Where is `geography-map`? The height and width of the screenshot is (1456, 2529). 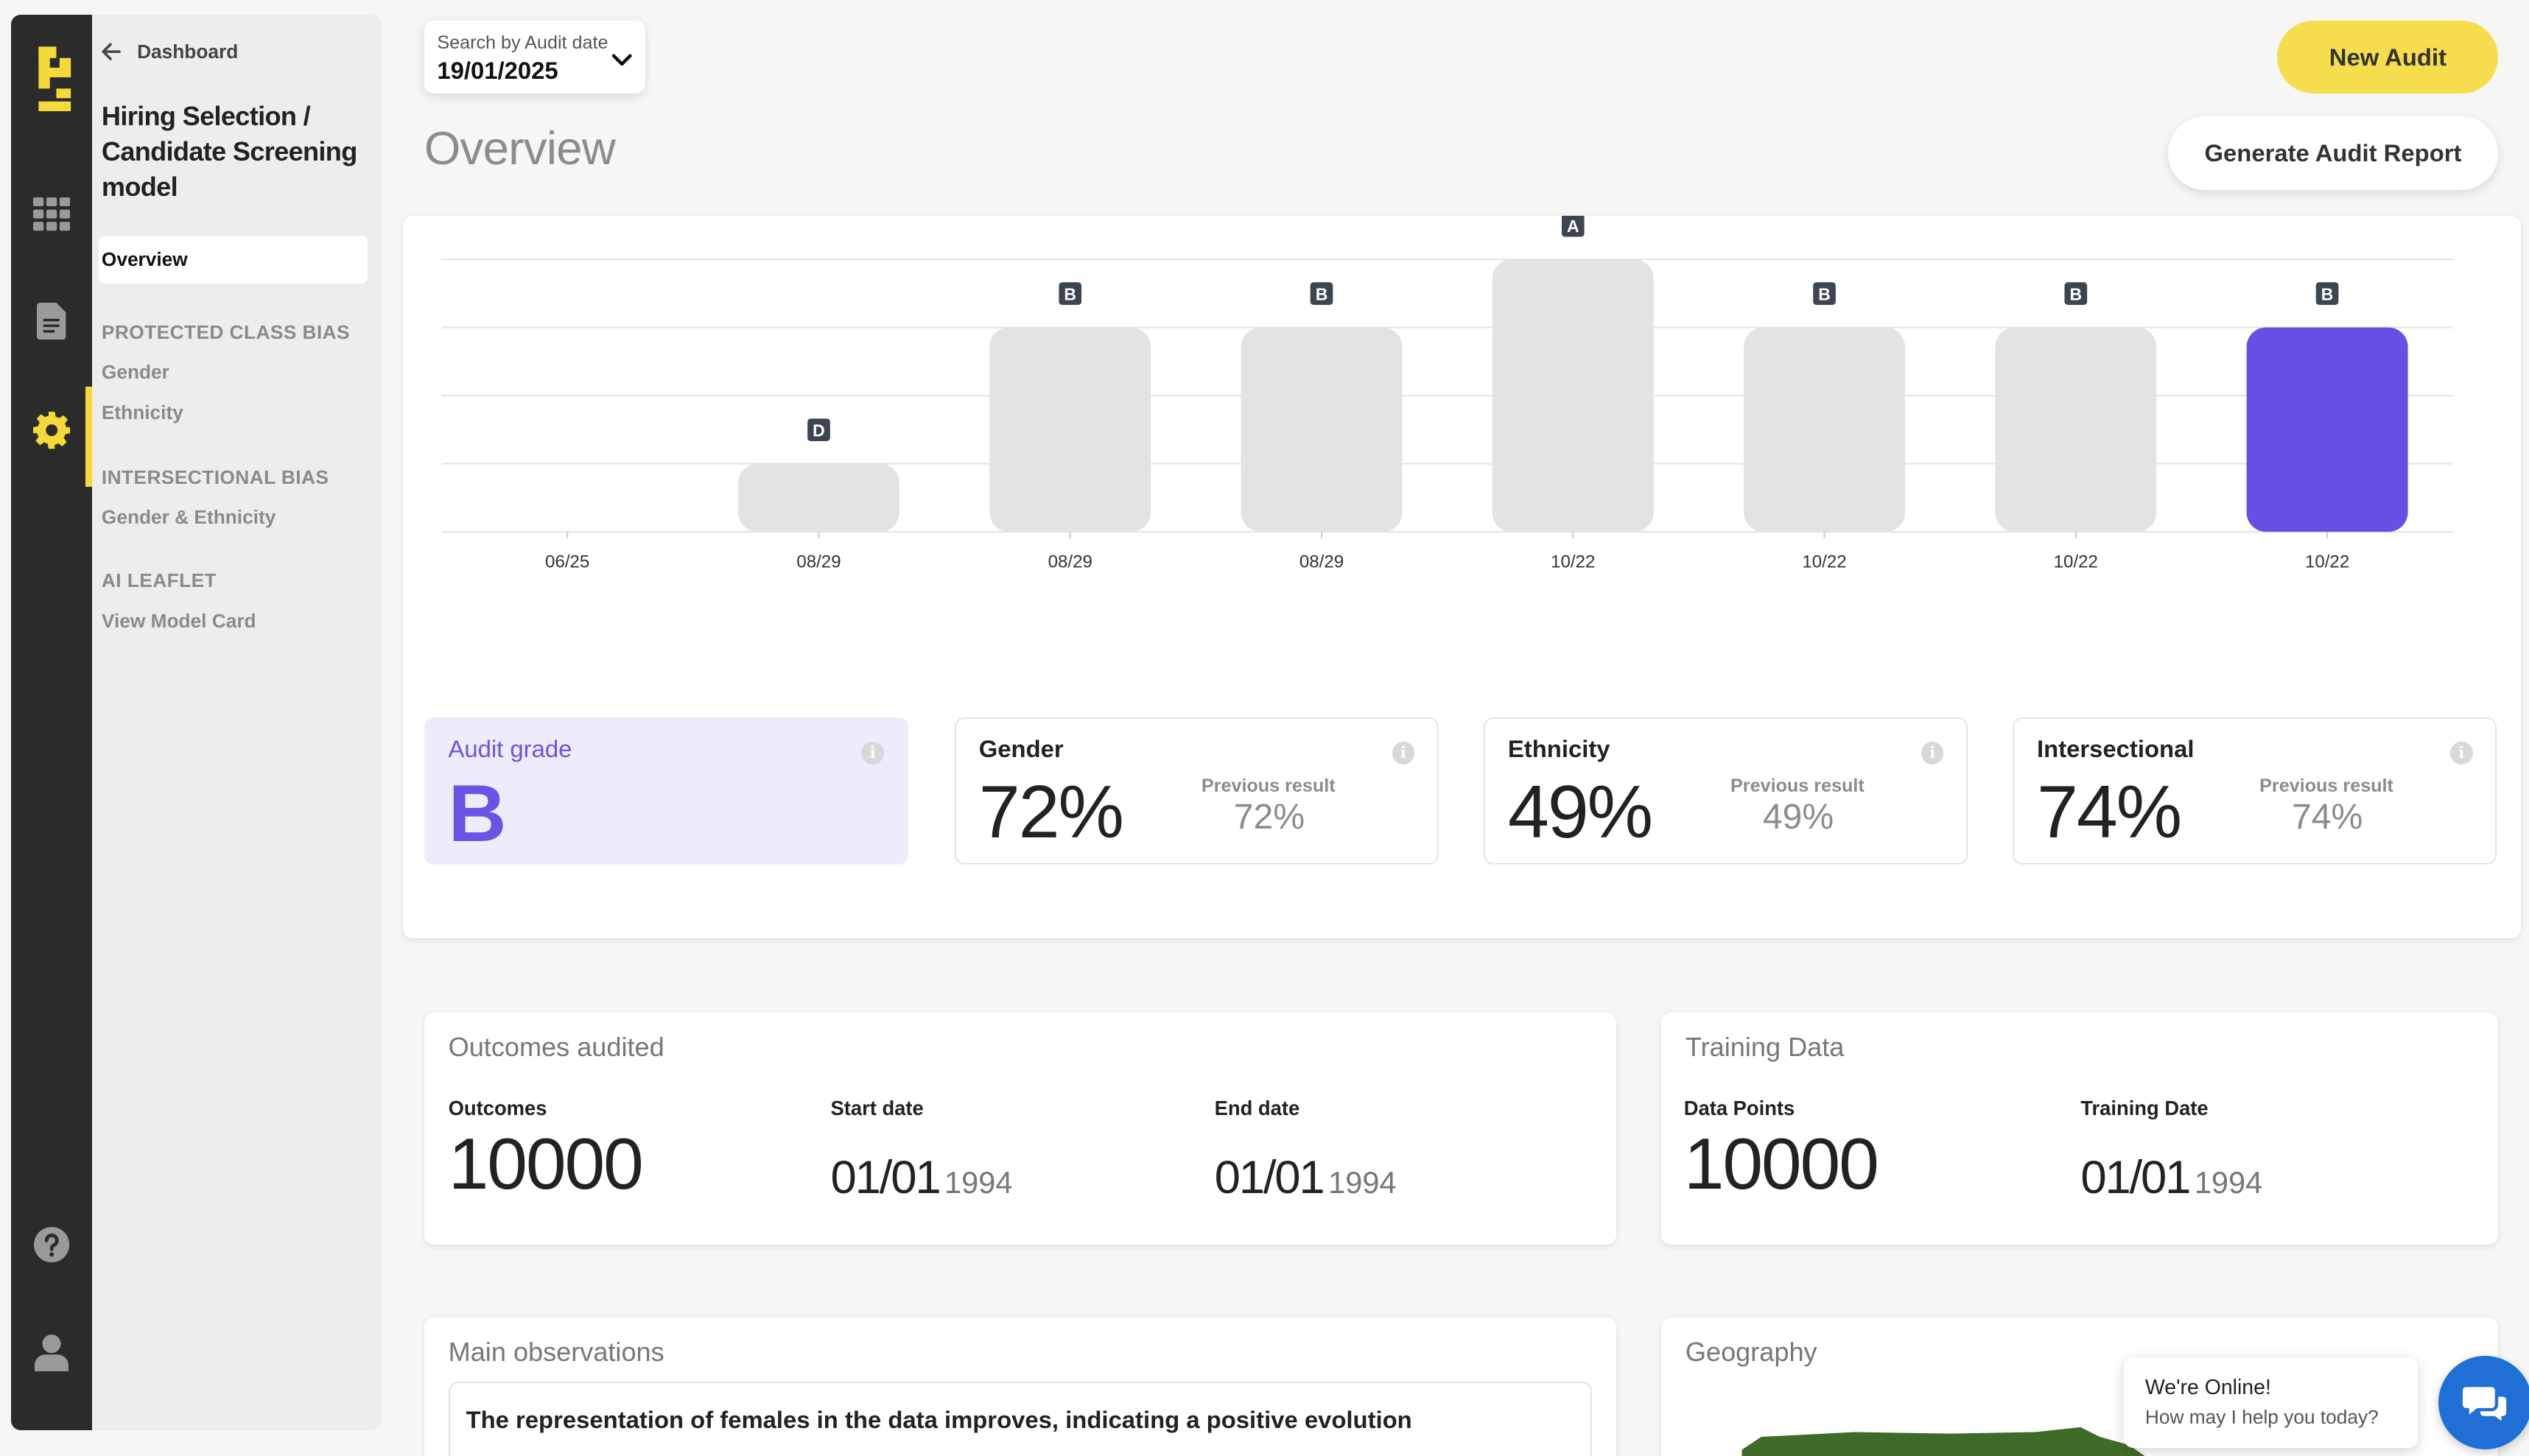 geography-map is located at coordinates (1943, 1441).